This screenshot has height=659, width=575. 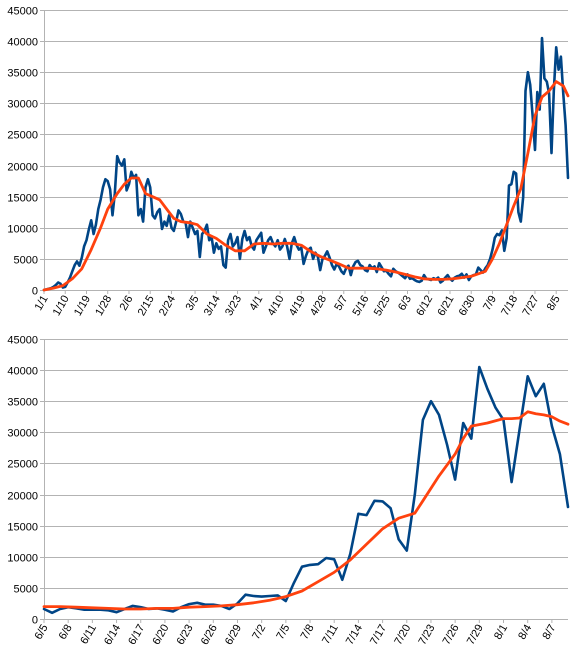 I want to click on x-tick-label: 7/9, so click(x=490, y=303).